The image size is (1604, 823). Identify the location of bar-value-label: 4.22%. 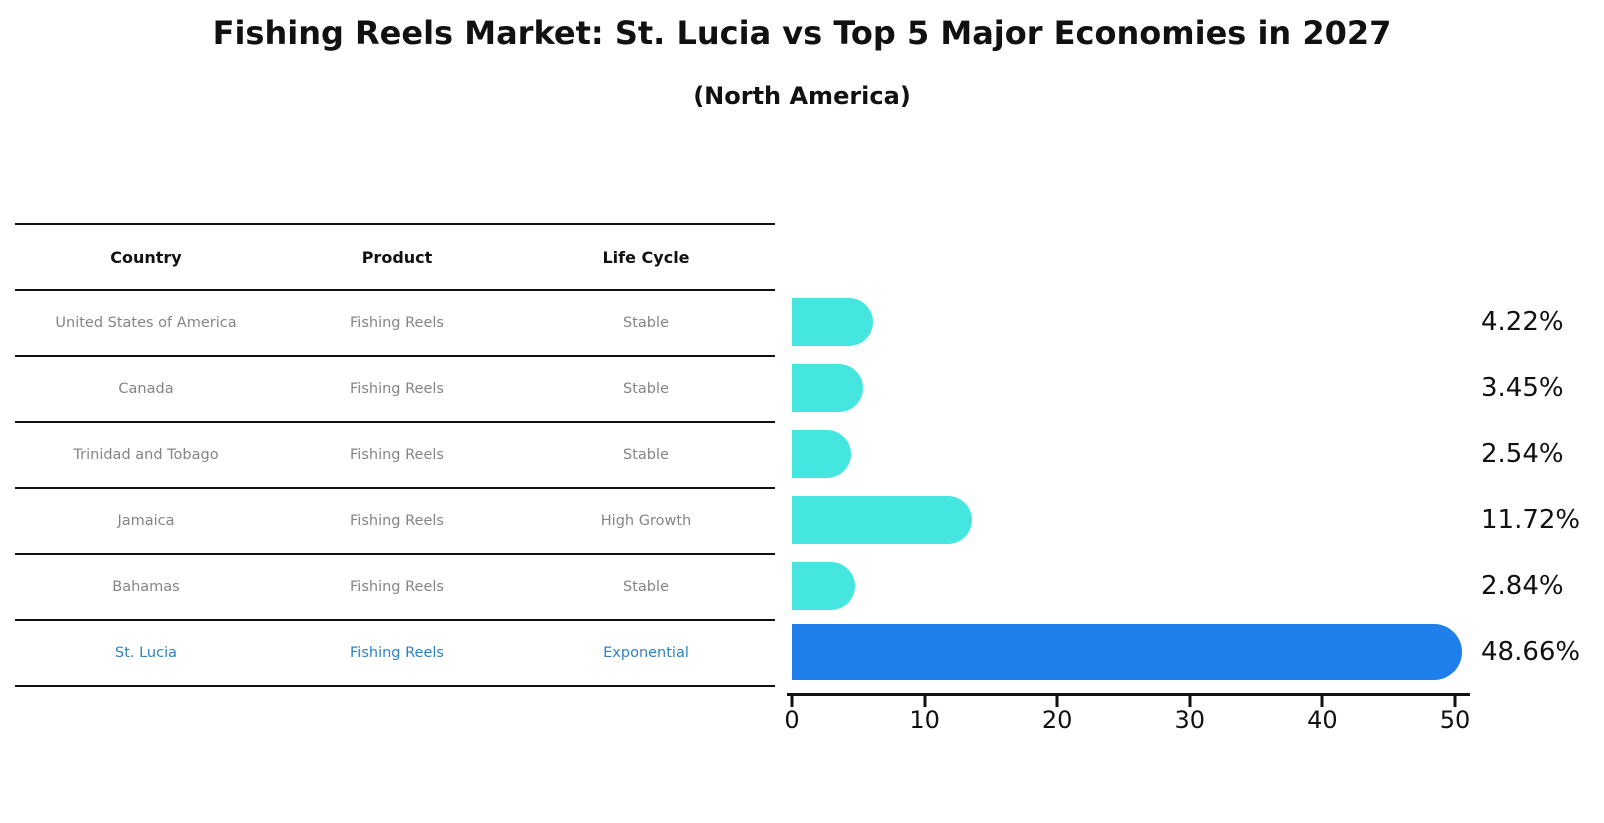
(1522, 322).